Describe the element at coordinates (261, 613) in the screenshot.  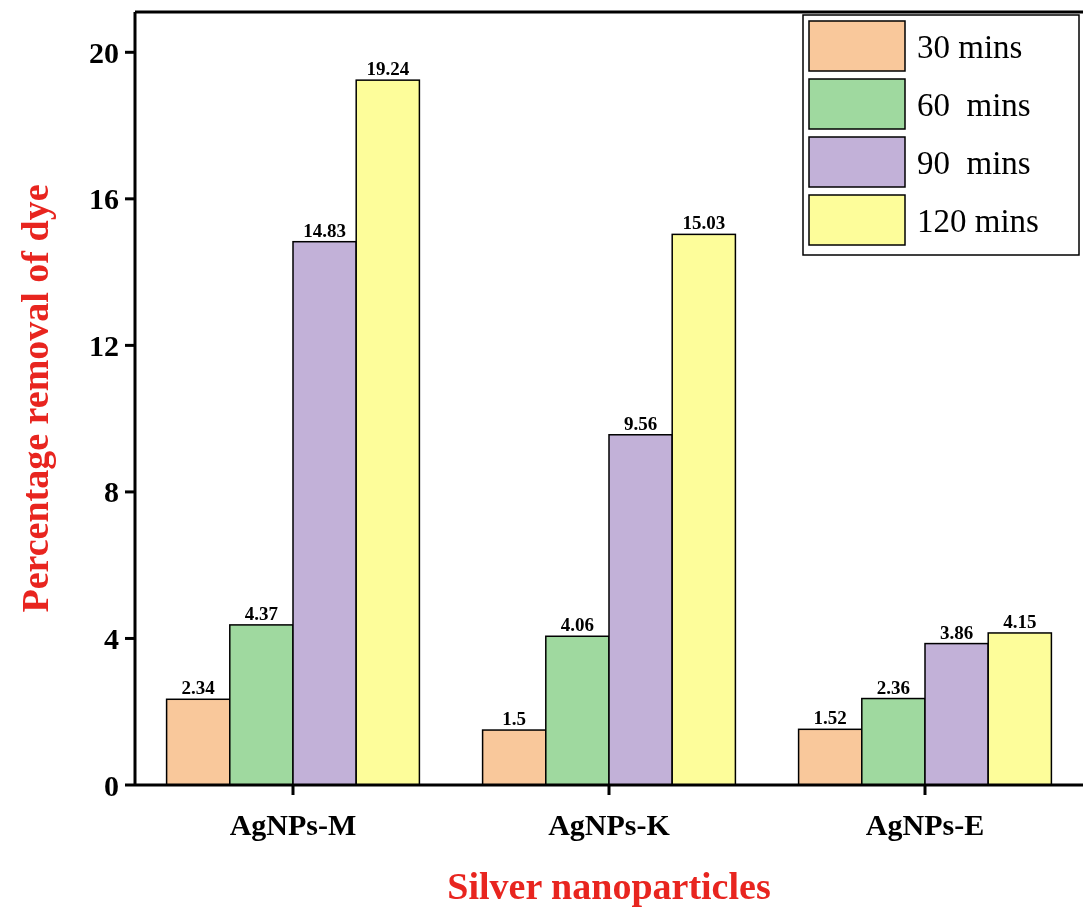
I see `data-label: 4.37` at that location.